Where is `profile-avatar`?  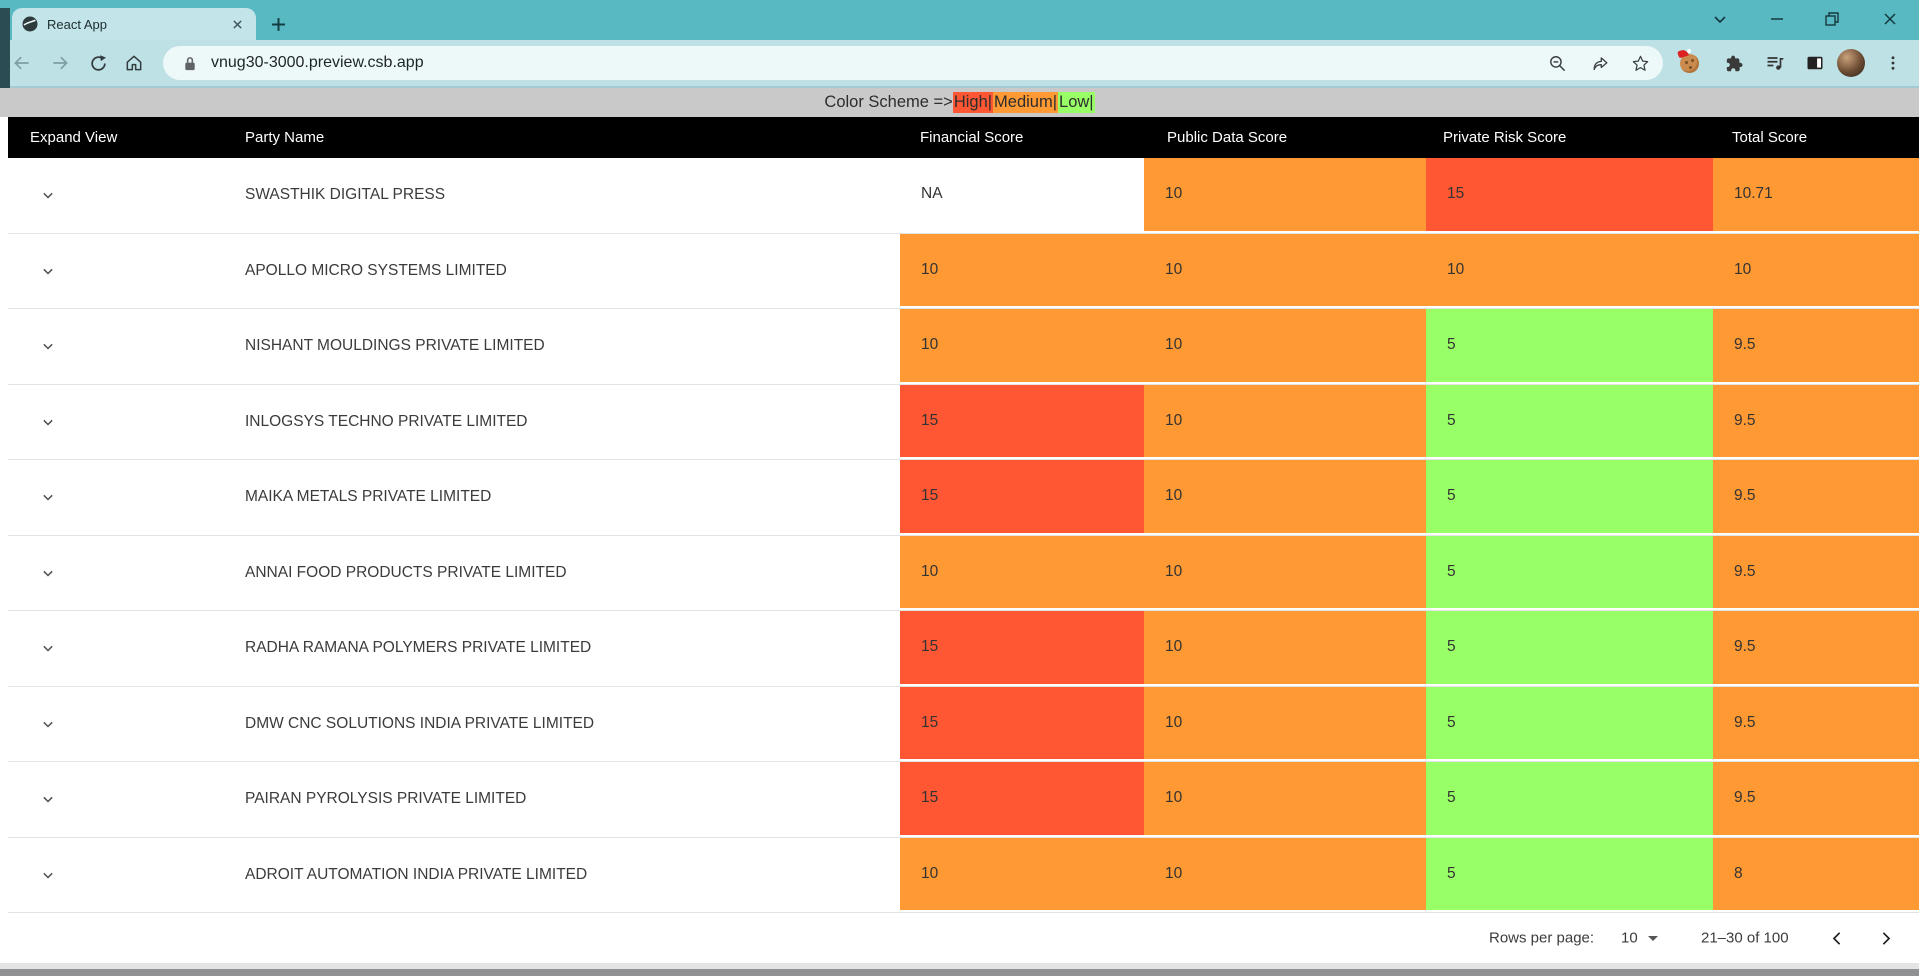 profile-avatar is located at coordinates (1851, 63).